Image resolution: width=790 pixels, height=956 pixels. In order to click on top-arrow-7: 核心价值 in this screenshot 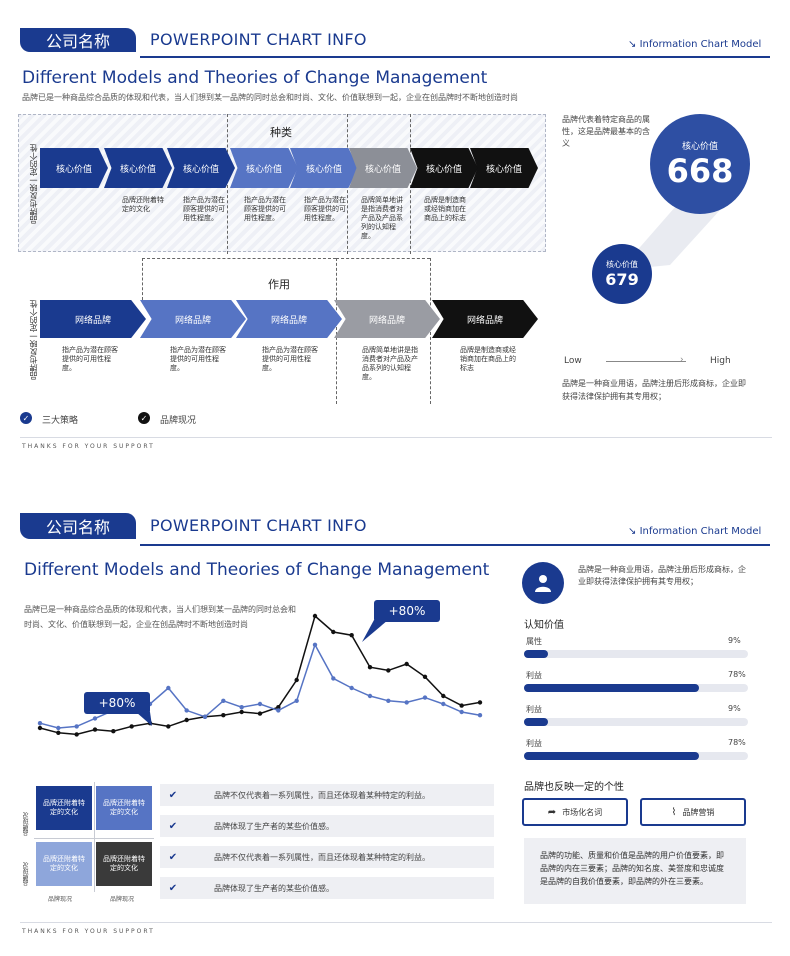, I will do `click(444, 168)`.